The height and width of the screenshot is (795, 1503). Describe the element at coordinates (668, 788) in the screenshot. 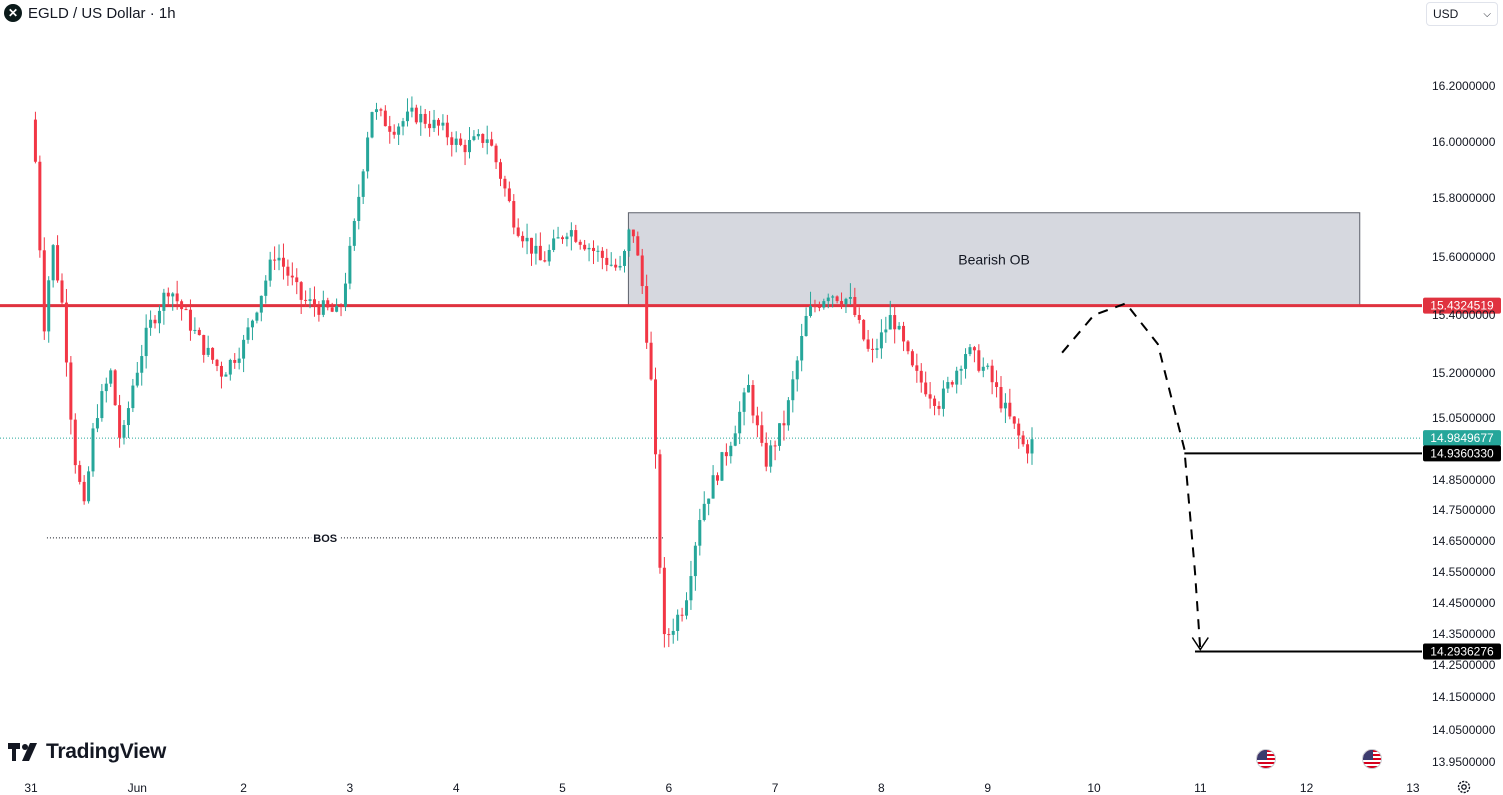

I see `x-tick-label: 6` at that location.